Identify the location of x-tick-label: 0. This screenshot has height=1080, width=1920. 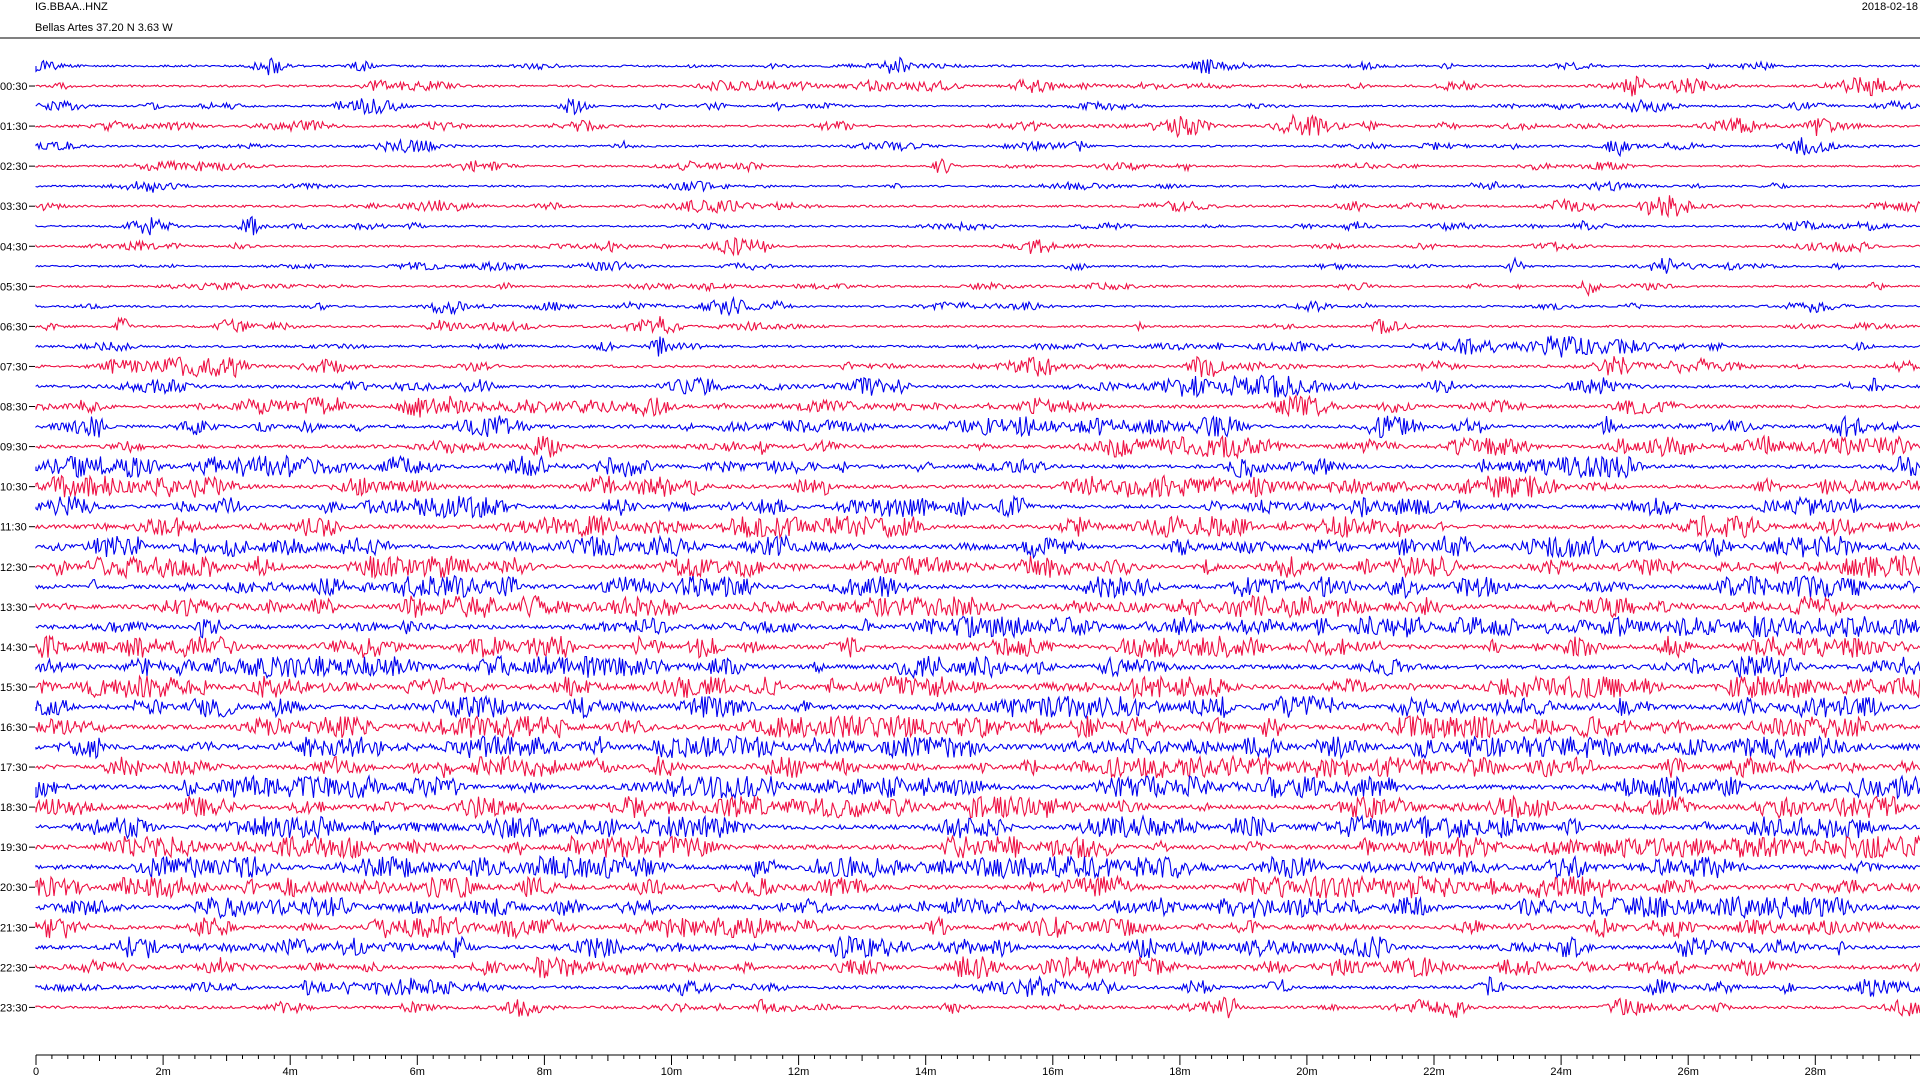
(36, 1072).